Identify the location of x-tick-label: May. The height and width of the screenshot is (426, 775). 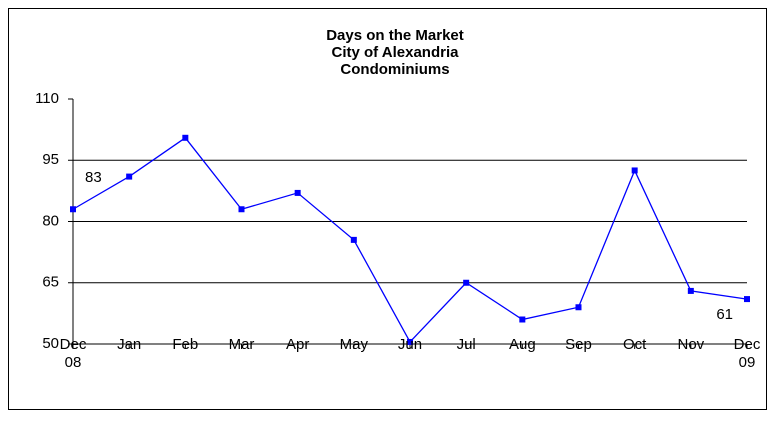
(353, 344).